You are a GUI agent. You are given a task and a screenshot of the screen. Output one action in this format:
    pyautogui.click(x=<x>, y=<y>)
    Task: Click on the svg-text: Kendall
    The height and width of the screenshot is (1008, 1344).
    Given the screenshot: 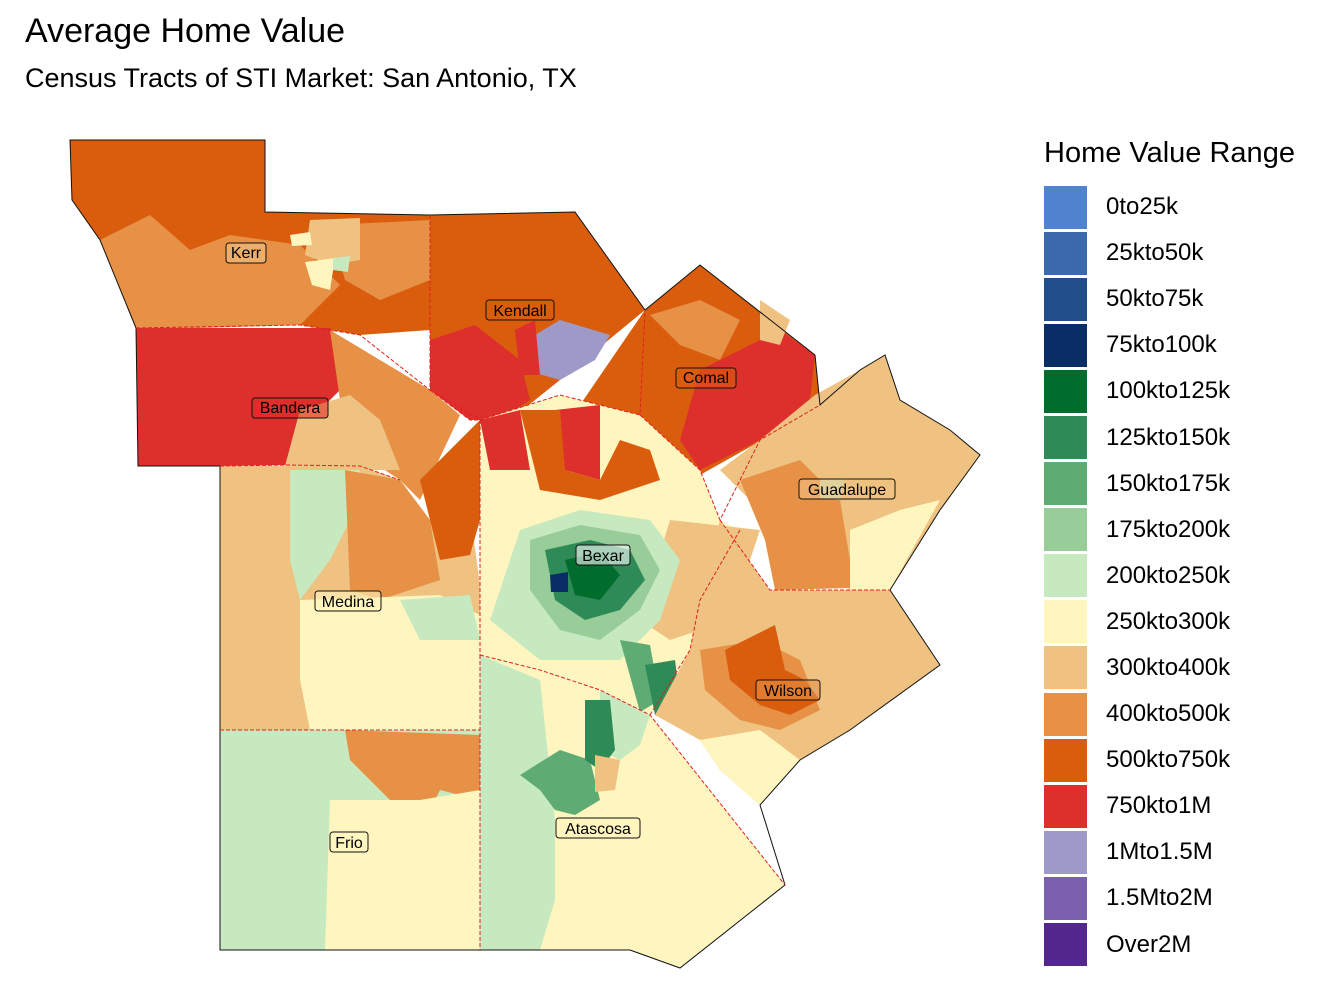 What is the action you would take?
    pyautogui.click(x=519, y=311)
    